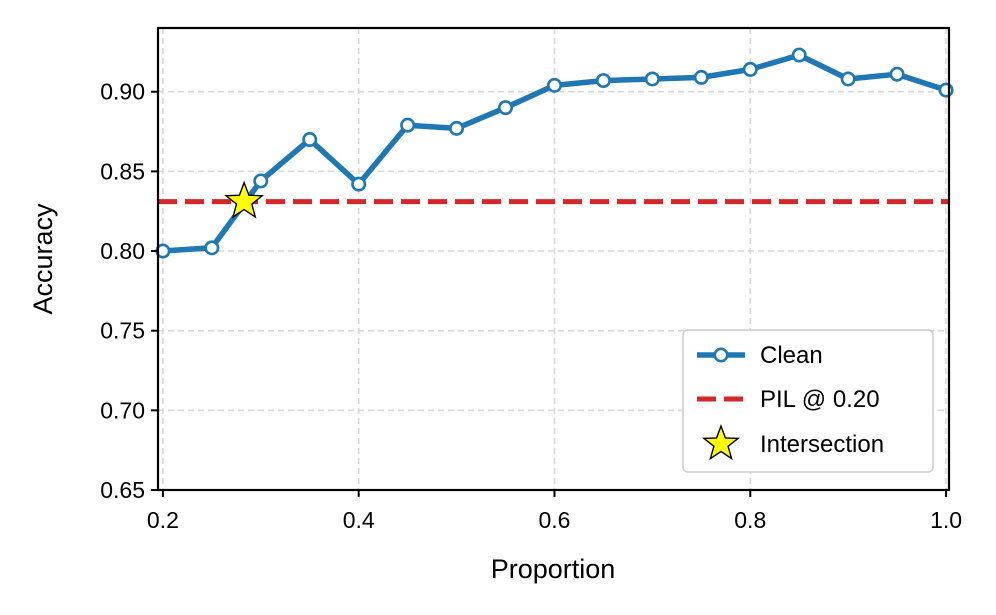 This screenshot has height=615, width=996. What do you see at coordinates (244, 199) in the screenshot?
I see `intersection-marker` at bounding box center [244, 199].